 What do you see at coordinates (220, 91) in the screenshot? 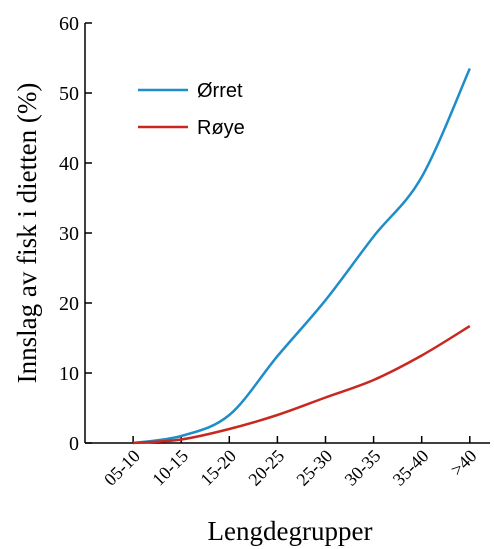
I see `legend-label: Ørret` at bounding box center [220, 91].